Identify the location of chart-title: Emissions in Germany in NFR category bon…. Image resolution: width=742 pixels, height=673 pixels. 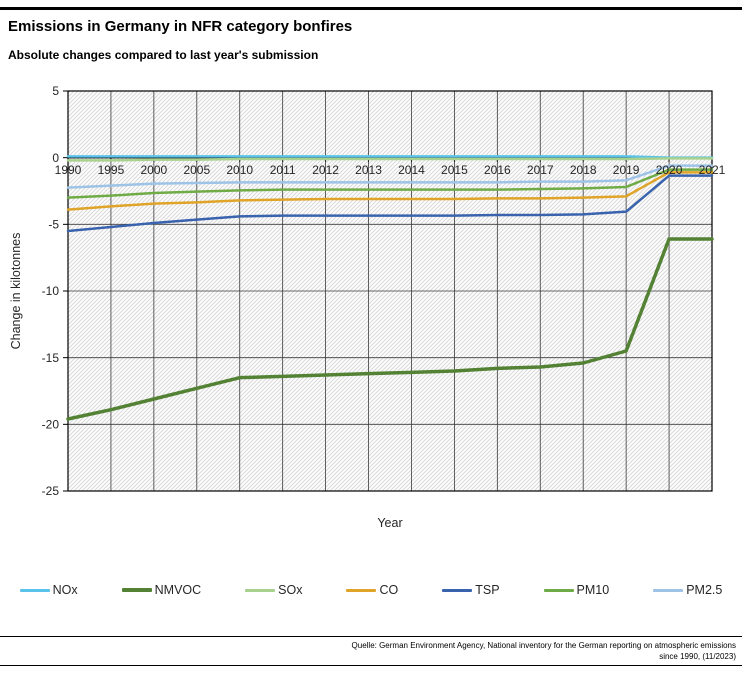
(180, 26).